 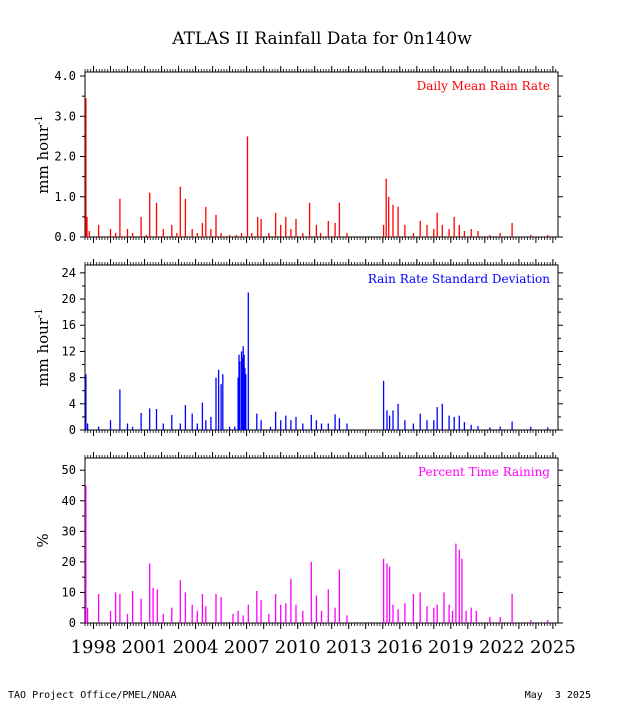 What do you see at coordinates (94, 647) in the screenshot?
I see `x-tick-label: 1998` at bounding box center [94, 647].